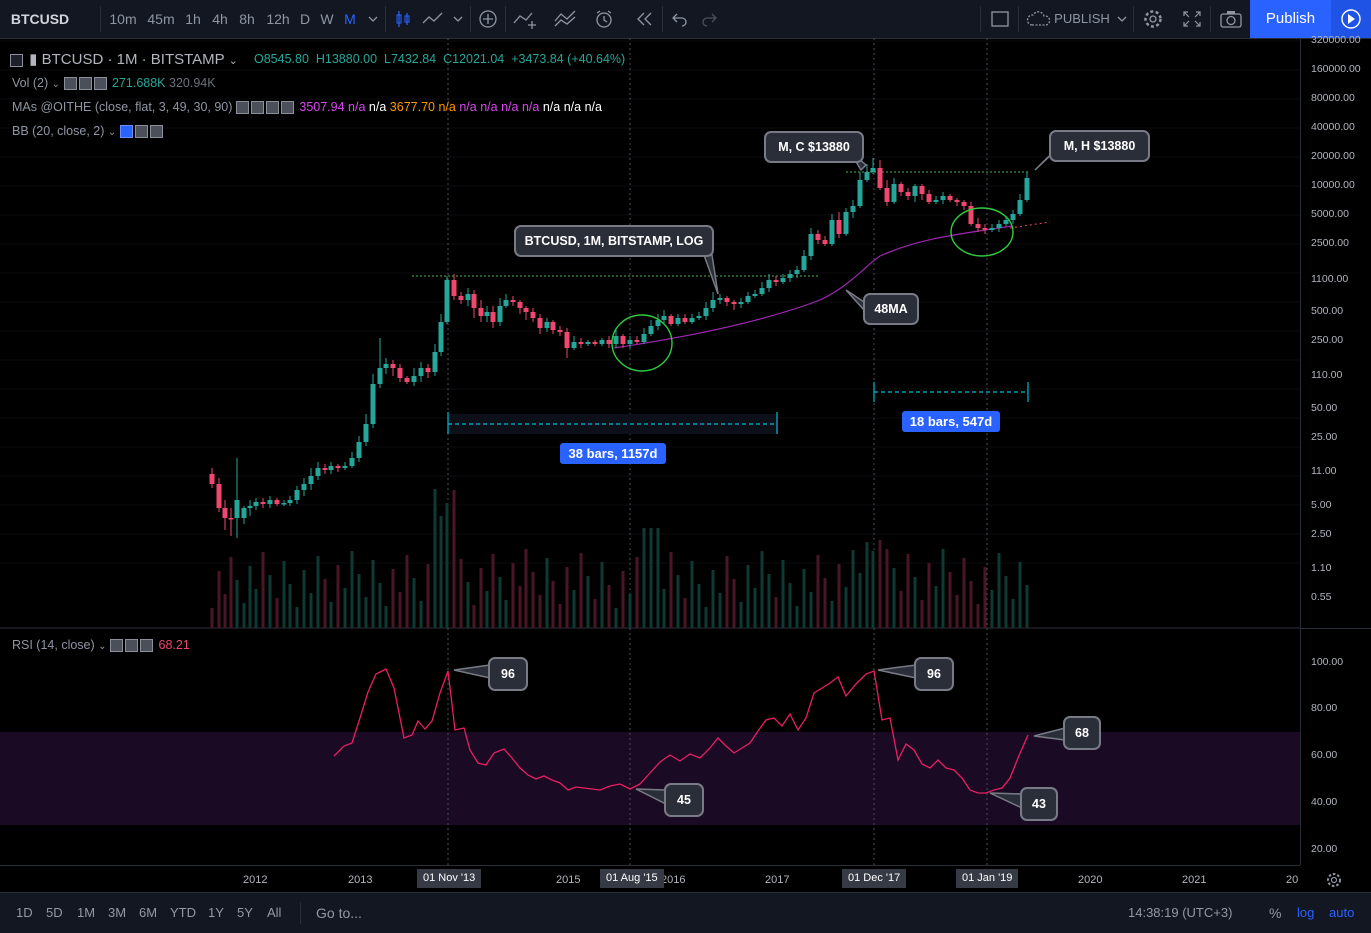  What do you see at coordinates (183, 912) in the screenshot?
I see `range-ytd: YTD` at bounding box center [183, 912].